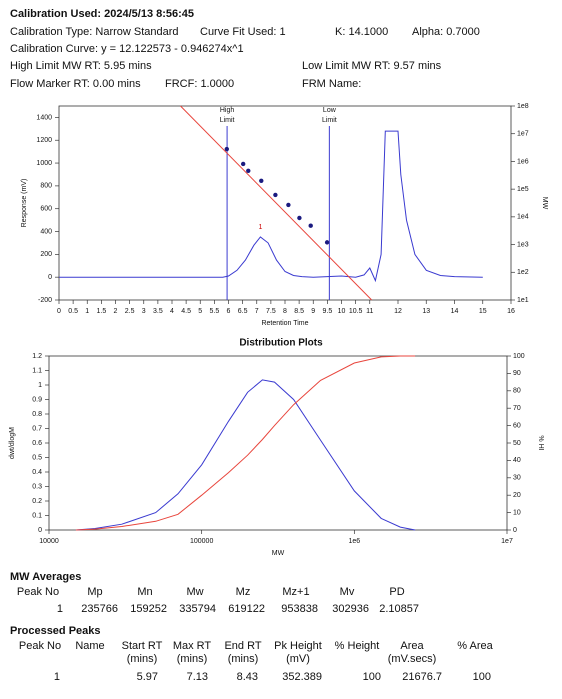  What do you see at coordinates (45, 577) in the screenshot?
I see `table-title: MW Averages` at bounding box center [45, 577].